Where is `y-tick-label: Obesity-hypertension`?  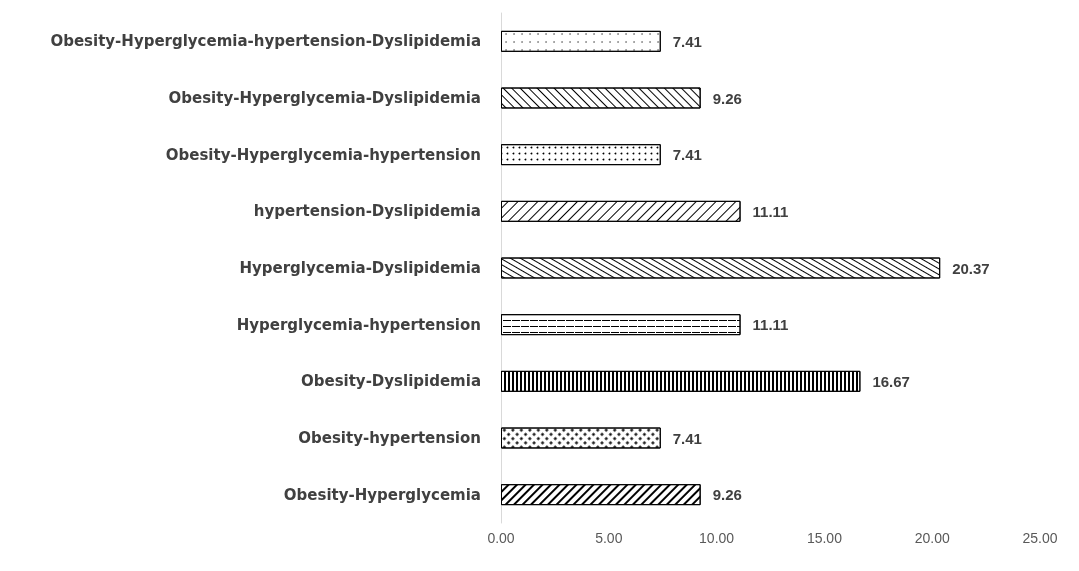 y-tick-label: Obesity-hypertension is located at coordinates (389, 438).